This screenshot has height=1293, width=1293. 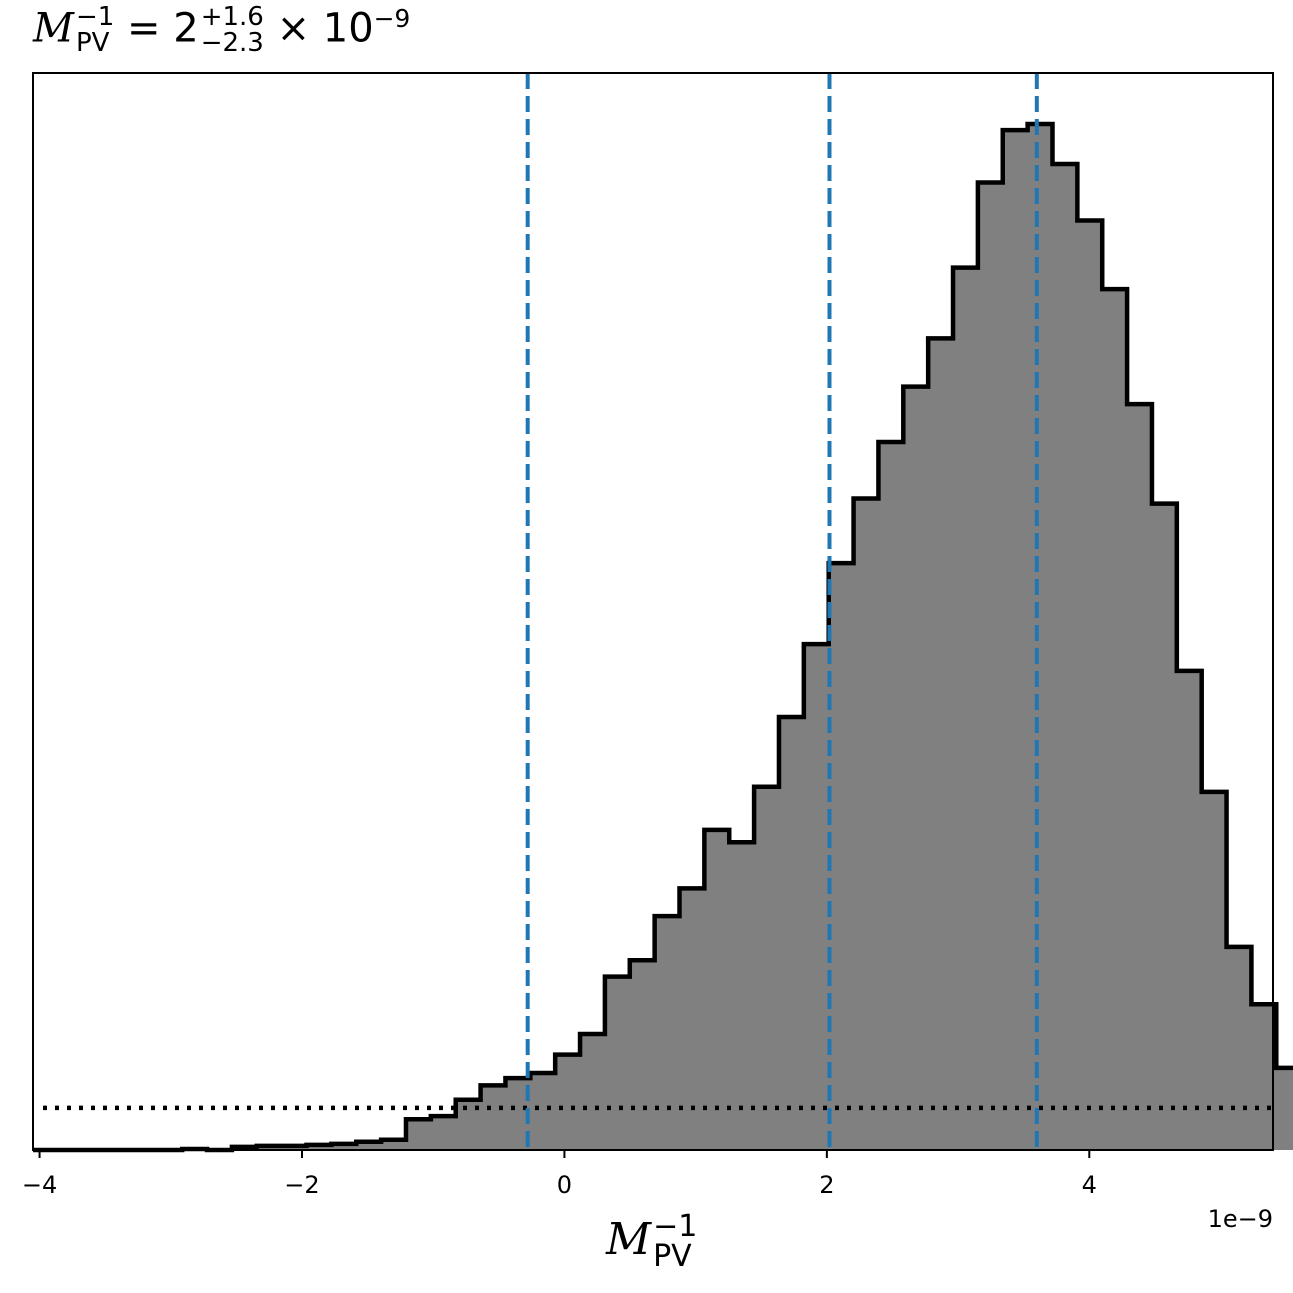 What do you see at coordinates (92, 43) in the screenshot?
I see `title-symbol-sub: PV` at bounding box center [92, 43].